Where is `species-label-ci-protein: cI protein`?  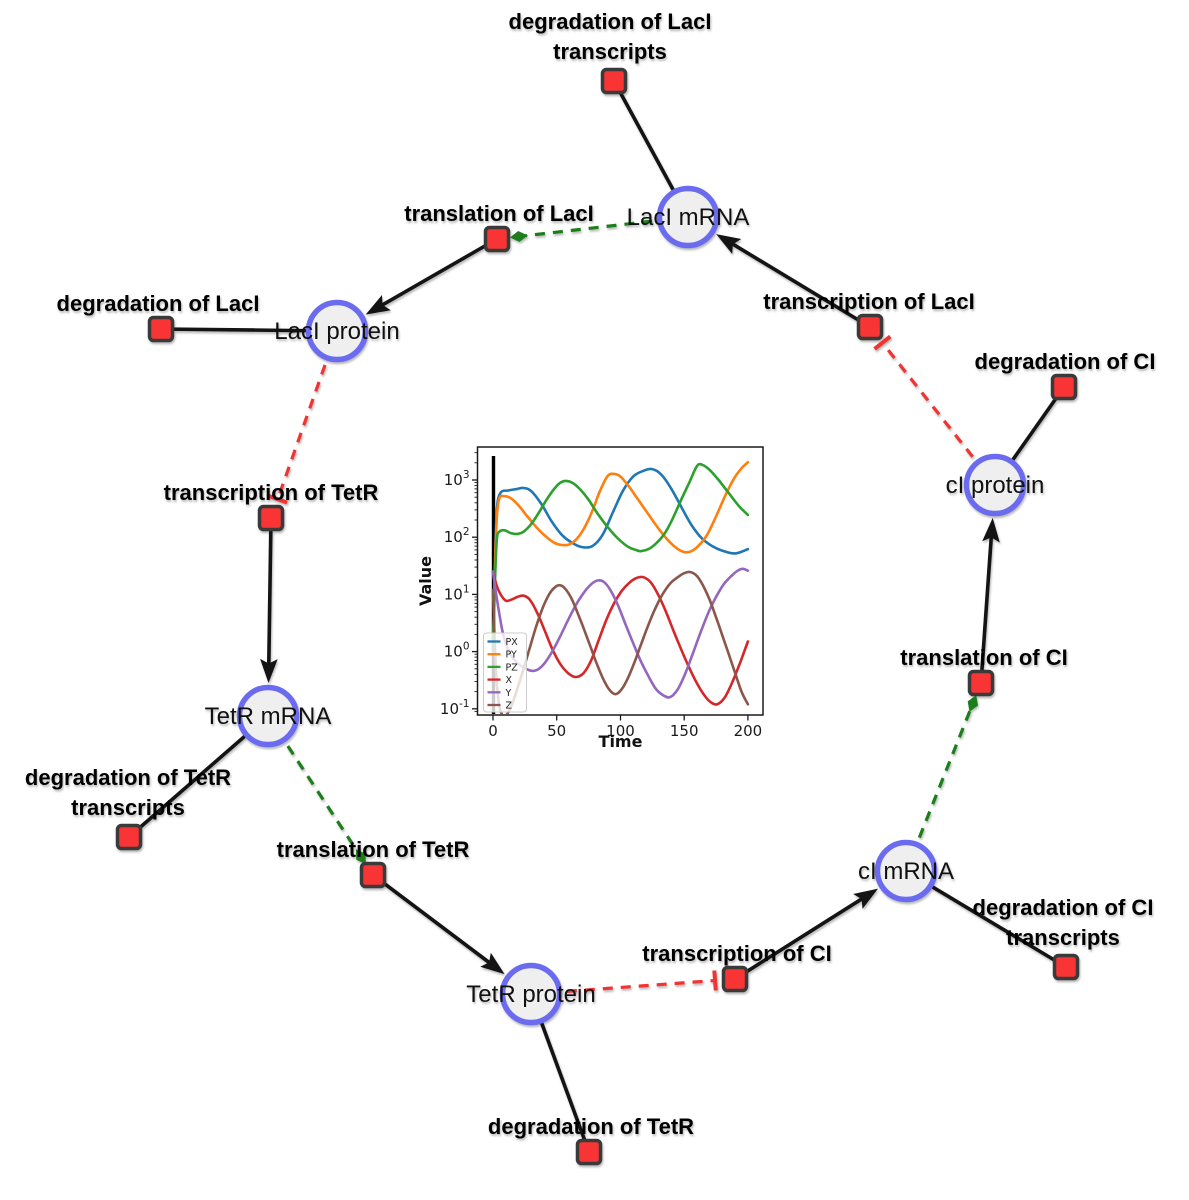 species-label-ci-protein: cI protein is located at coordinates (995, 485).